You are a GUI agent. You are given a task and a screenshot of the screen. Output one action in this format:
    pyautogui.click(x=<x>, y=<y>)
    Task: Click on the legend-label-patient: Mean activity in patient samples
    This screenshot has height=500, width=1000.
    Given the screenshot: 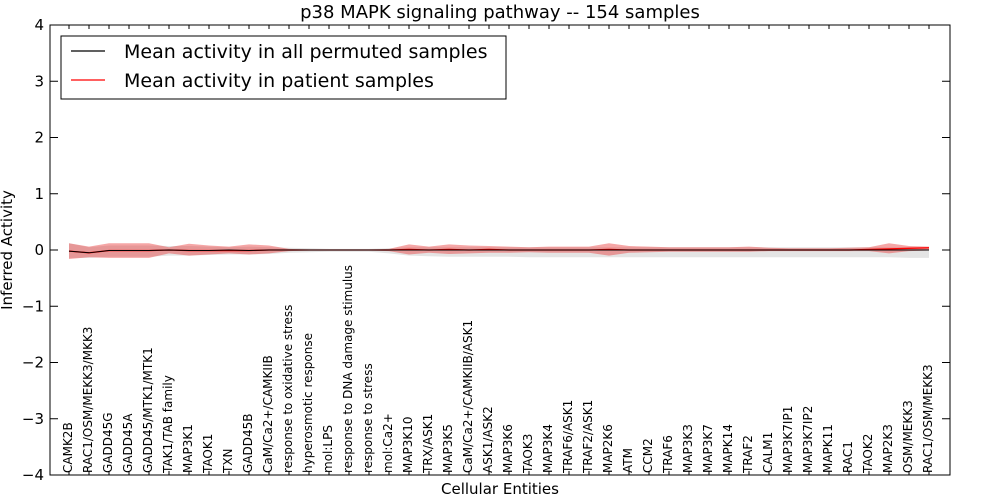 What is the action you would take?
    pyautogui.click(x=279, y=81)
    